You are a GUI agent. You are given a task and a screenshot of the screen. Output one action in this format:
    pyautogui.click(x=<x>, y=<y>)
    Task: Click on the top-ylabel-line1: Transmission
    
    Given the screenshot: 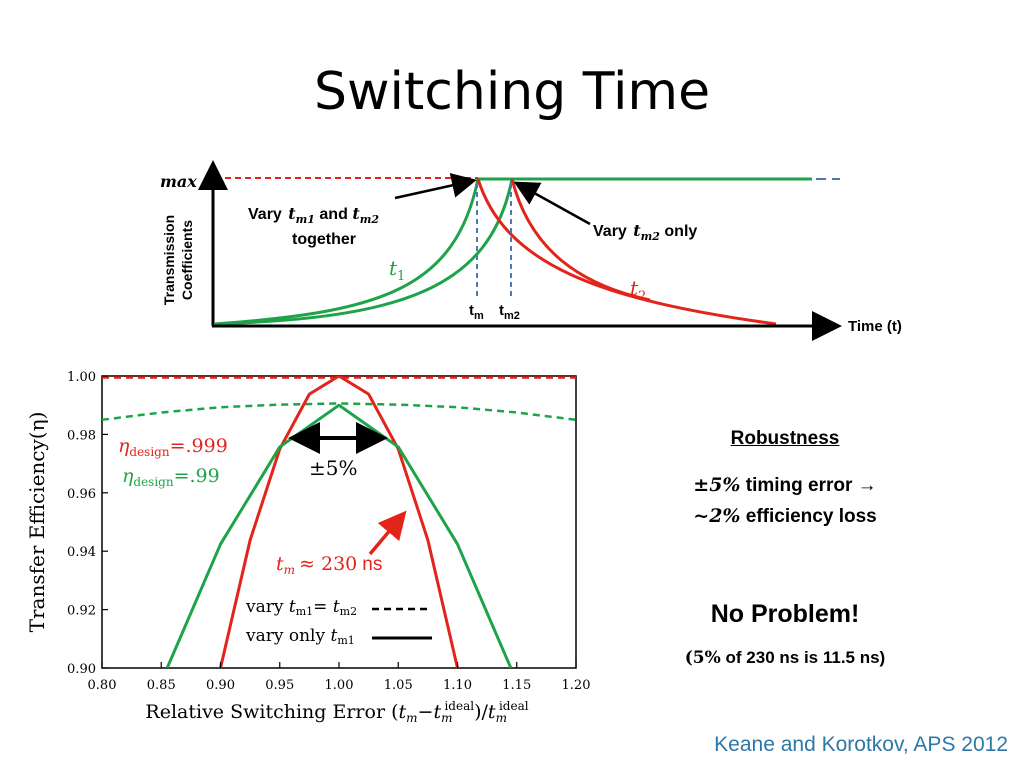 What is the action you would take?
    pyautogui.click(x=169, y=260)
    